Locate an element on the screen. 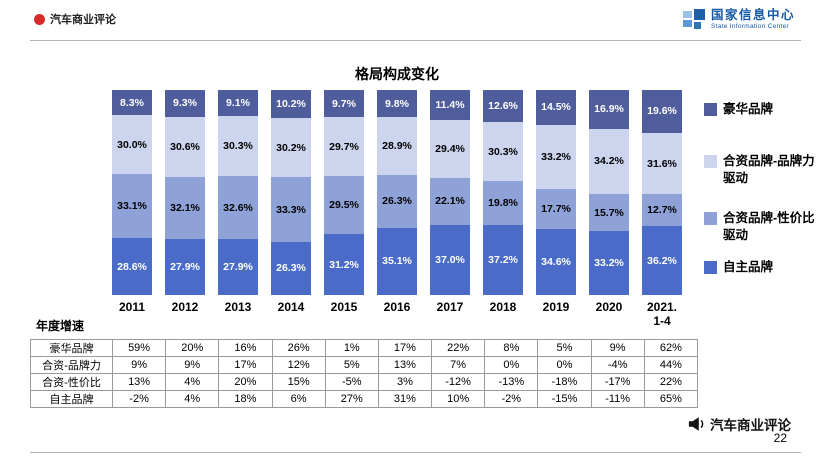  bar-segment-jv-brand: 28.9% is located at coordinates (397, 146).